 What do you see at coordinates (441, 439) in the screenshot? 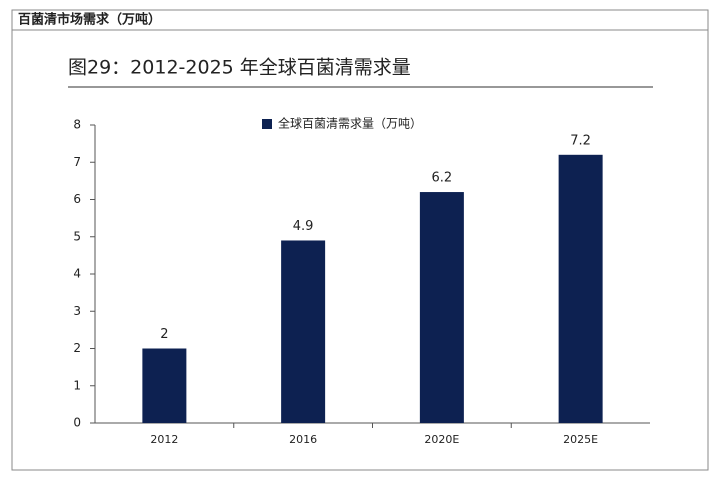
I see `x-tick-label: 2020E` at bounding box center [441, 439].